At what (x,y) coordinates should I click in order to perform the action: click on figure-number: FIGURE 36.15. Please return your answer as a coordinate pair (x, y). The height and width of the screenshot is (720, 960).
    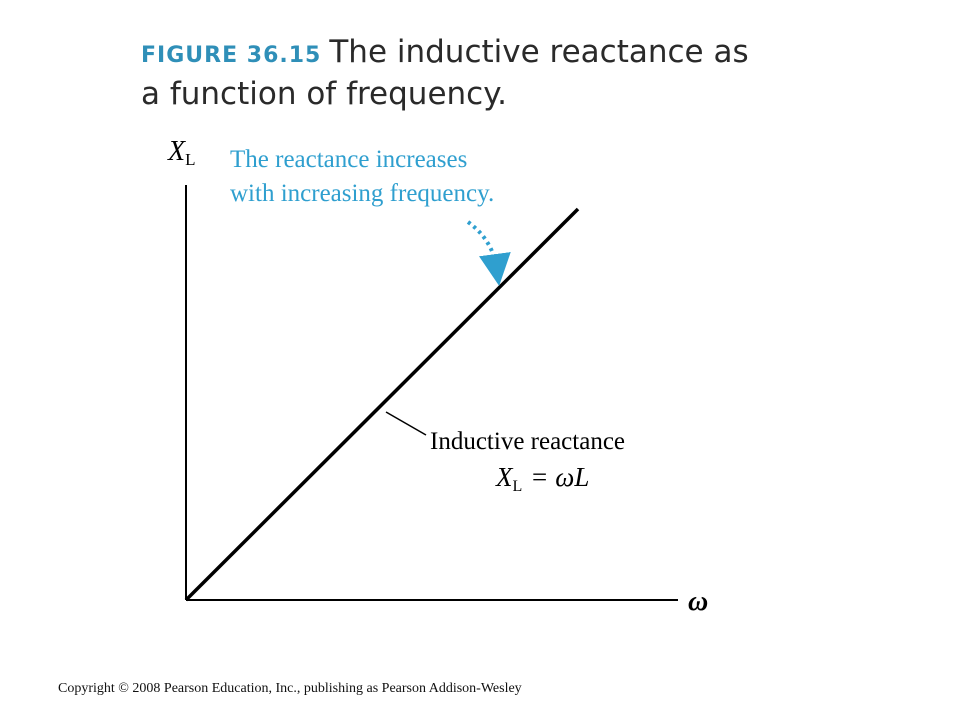
    Looking at the image, I should click on (231, 55).